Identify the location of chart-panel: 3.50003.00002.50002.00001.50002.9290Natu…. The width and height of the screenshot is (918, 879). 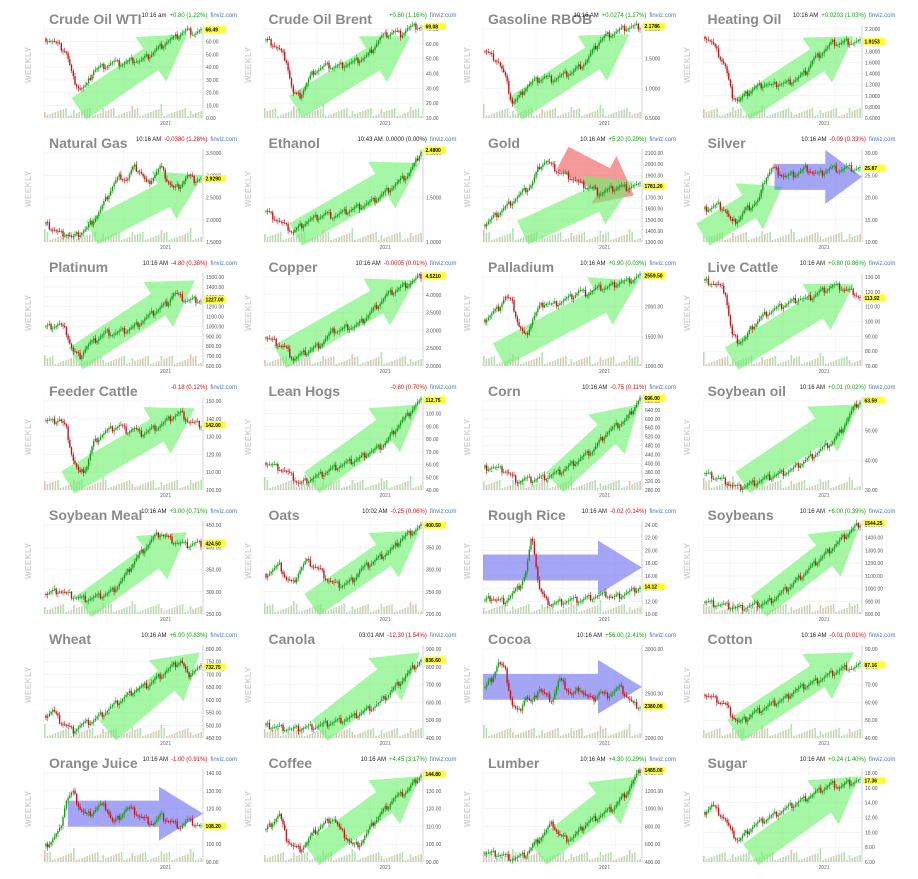
(129, 191).